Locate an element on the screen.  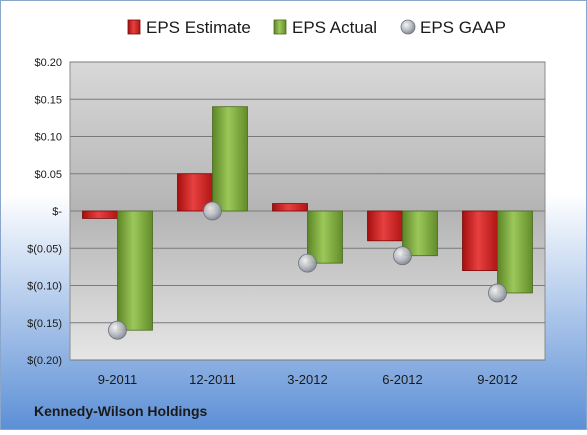
y-tick-label: $0.10 is located at coordinates (48, 138).